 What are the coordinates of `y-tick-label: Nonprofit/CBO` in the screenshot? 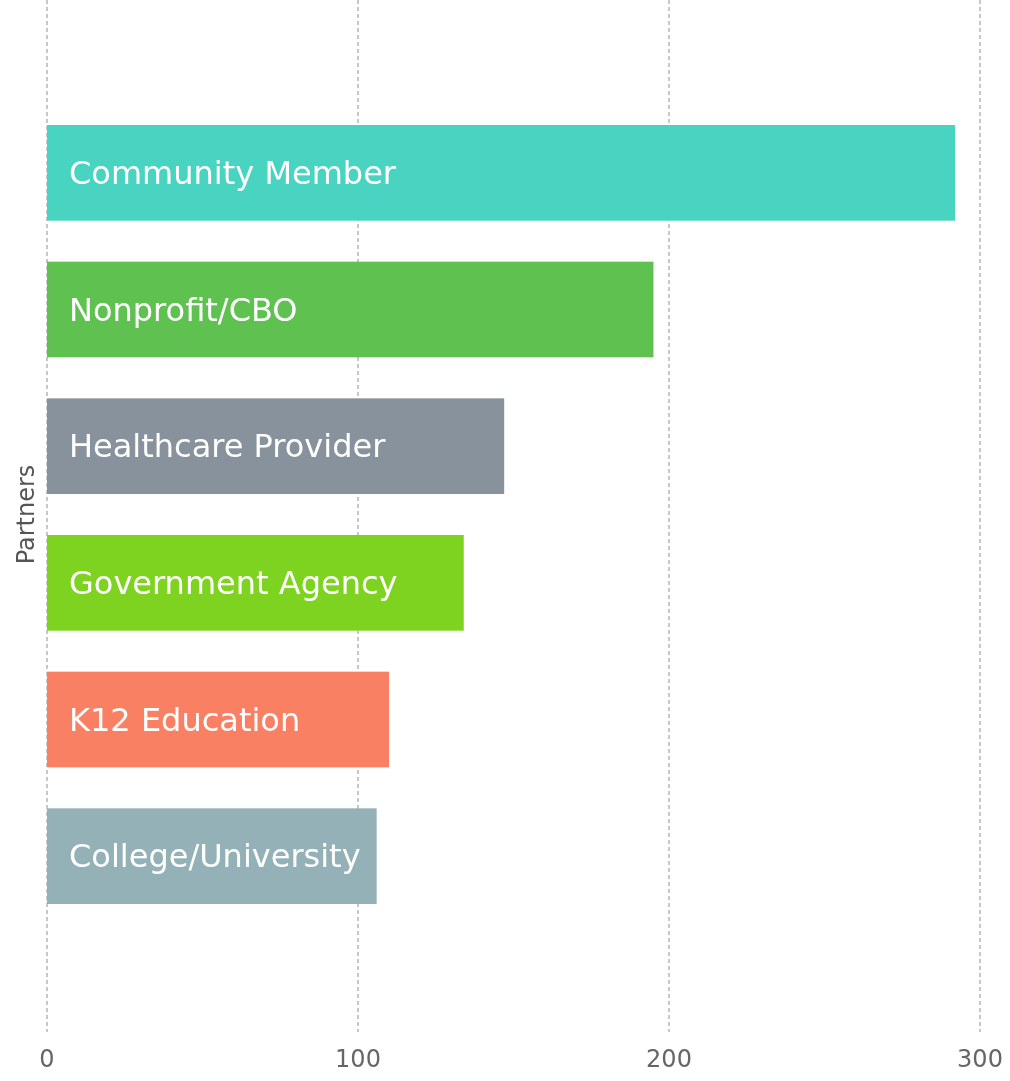 It's located at (183, 309).